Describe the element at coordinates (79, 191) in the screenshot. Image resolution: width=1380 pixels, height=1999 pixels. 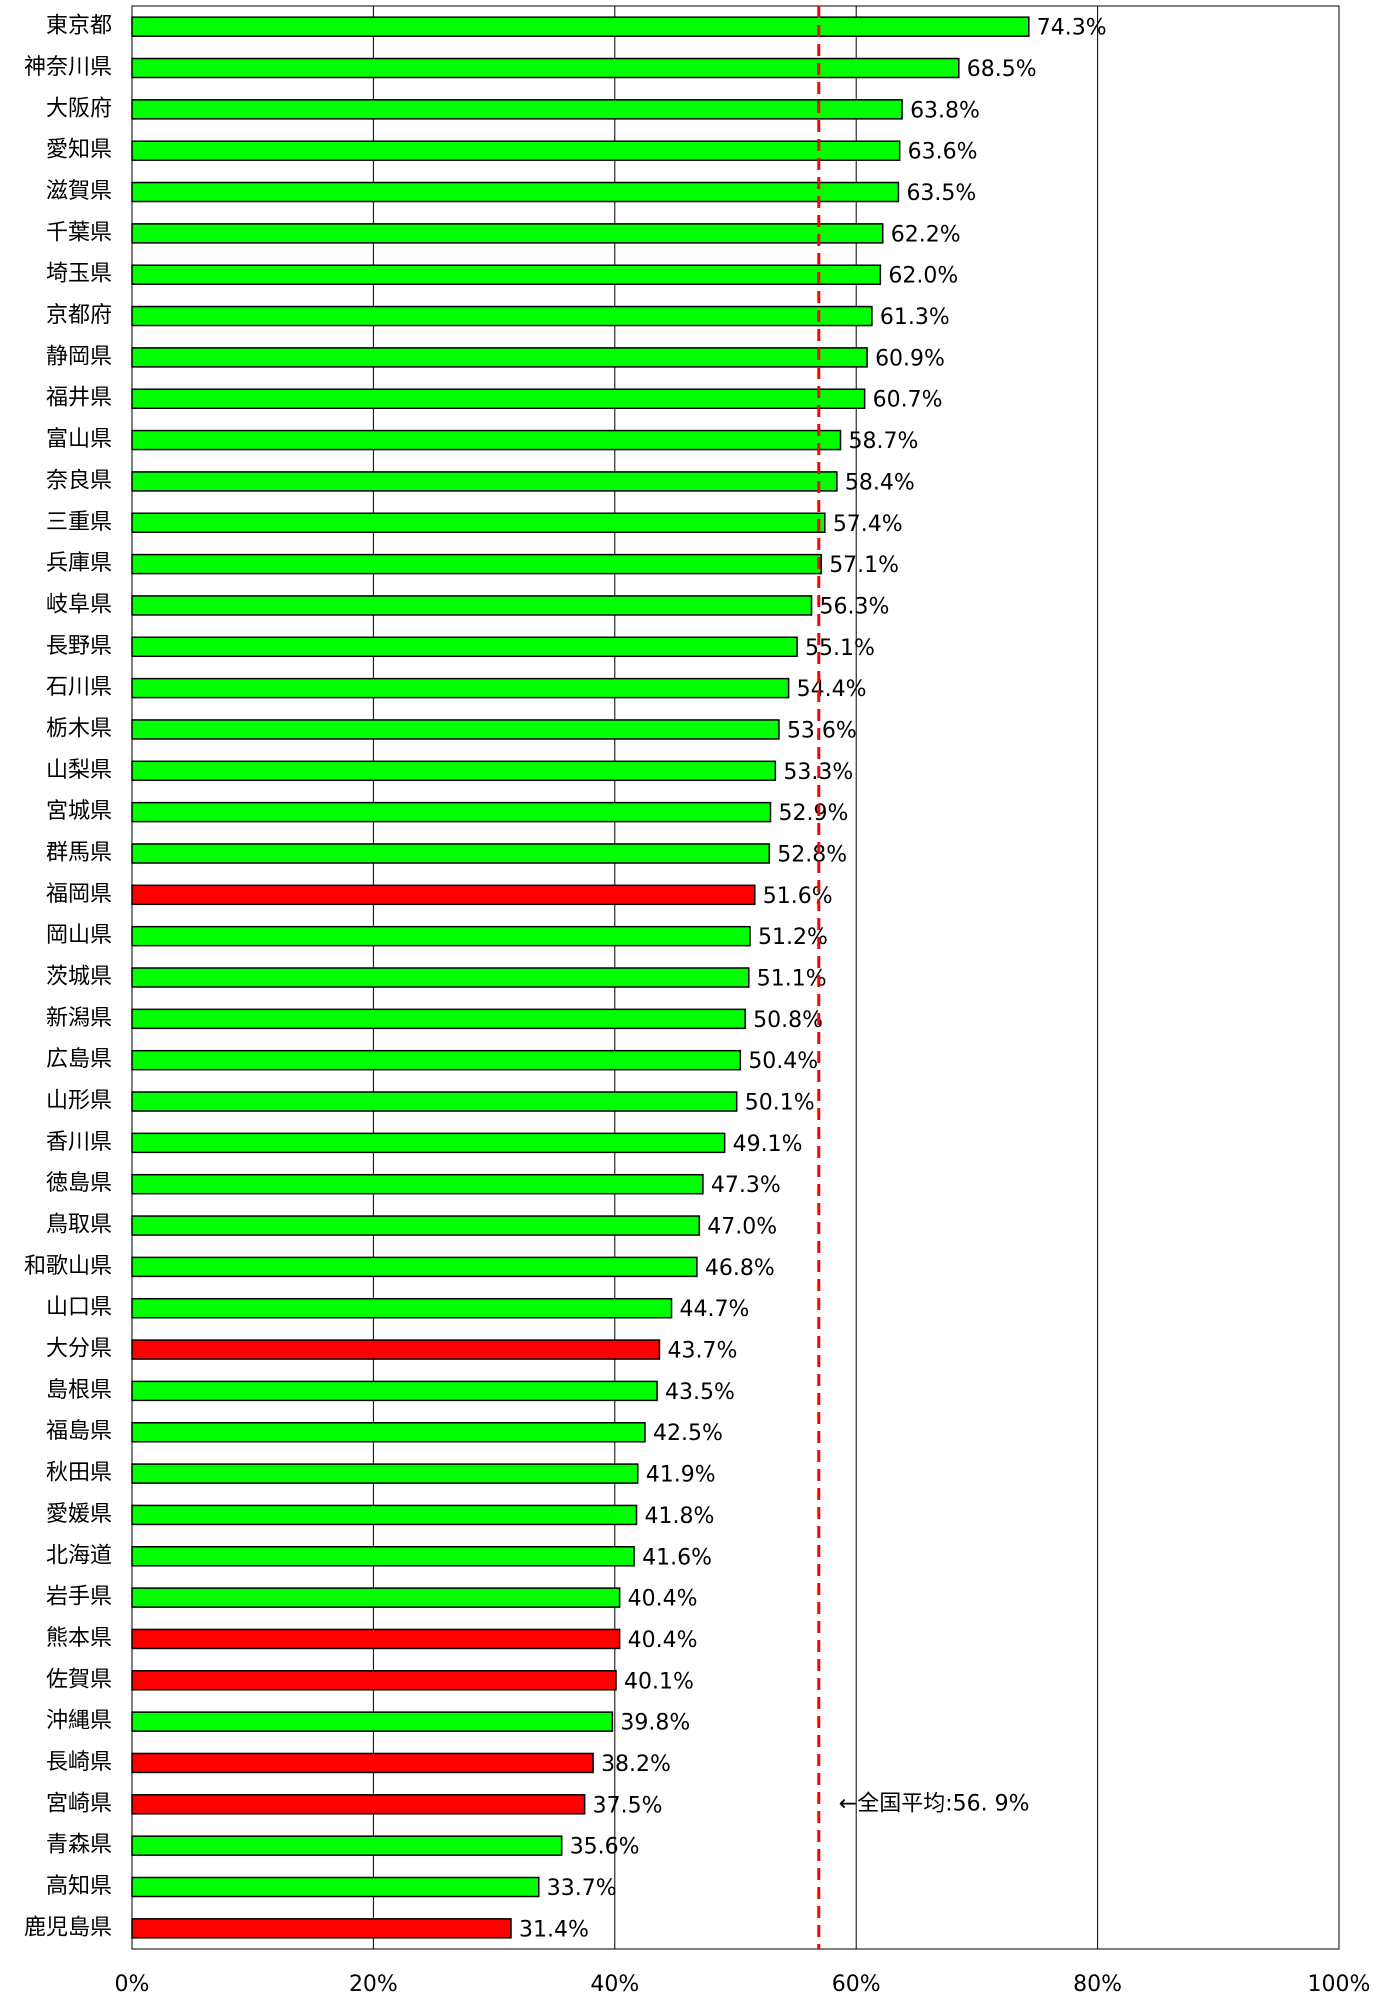
I see `y-tick-label: 滋賀県` at that location.